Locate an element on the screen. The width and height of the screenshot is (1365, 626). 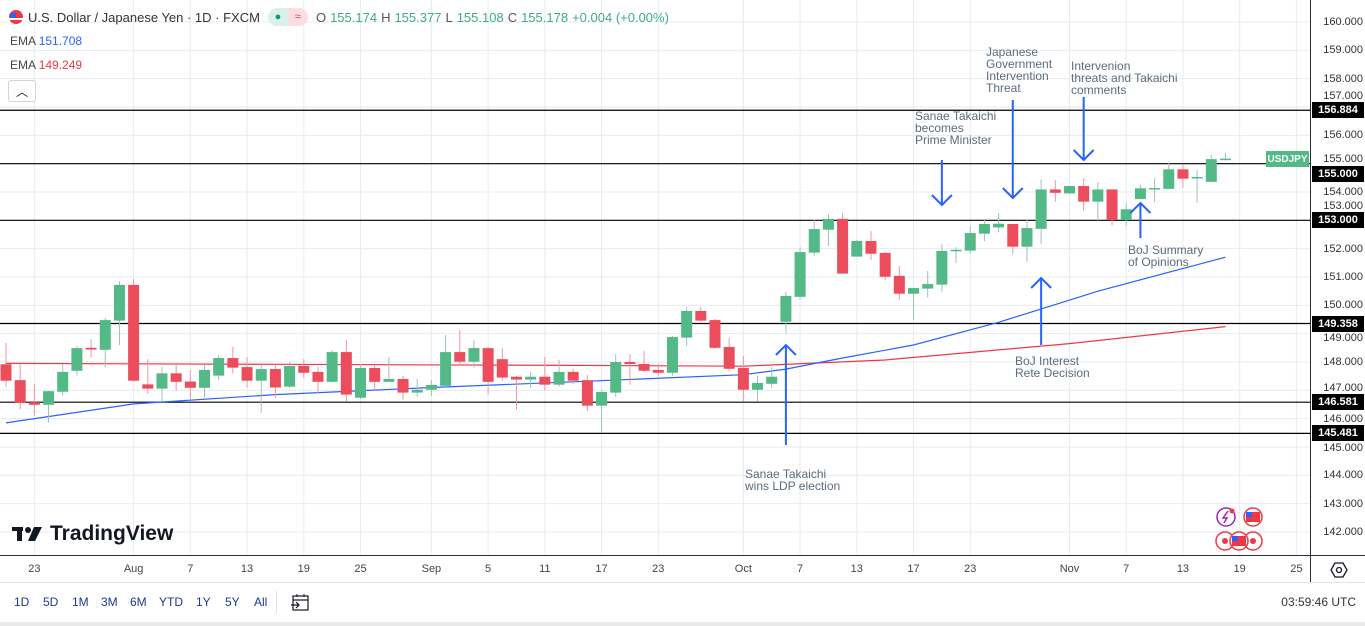
range-button-3m: 3M is located at coordinates (109, 602).